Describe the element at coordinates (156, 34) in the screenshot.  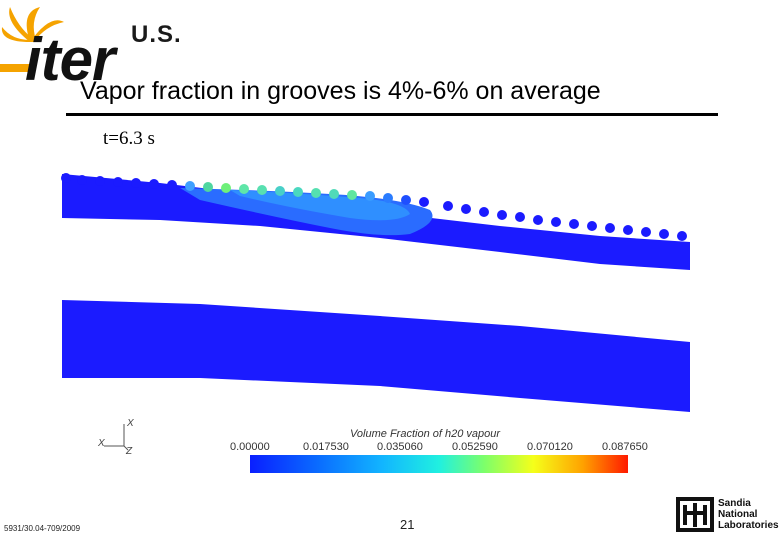
I see `logo-us-text: U.S.` at that location.